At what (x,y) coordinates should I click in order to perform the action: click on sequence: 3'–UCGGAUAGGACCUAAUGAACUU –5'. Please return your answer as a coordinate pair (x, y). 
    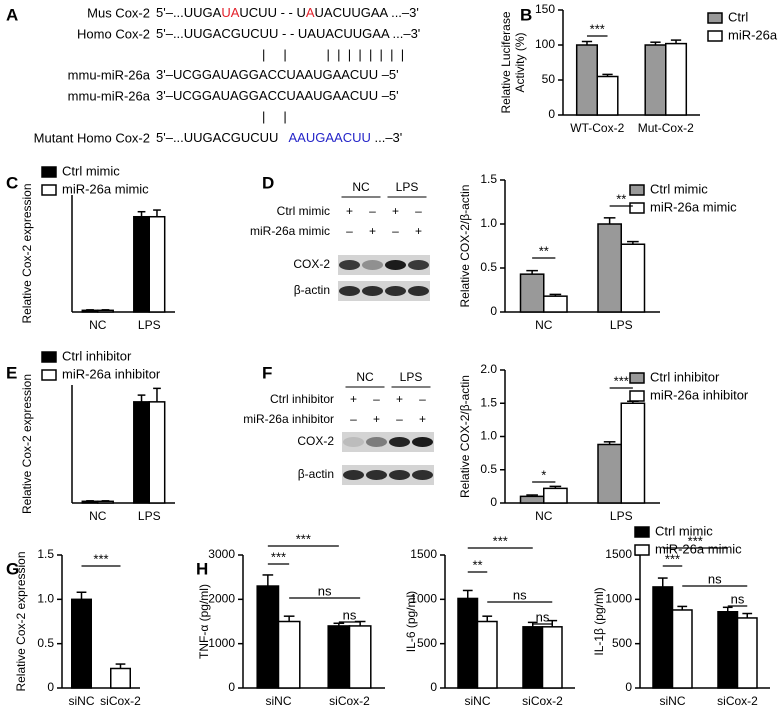
    Looking at the image, I should click on (277, 74).